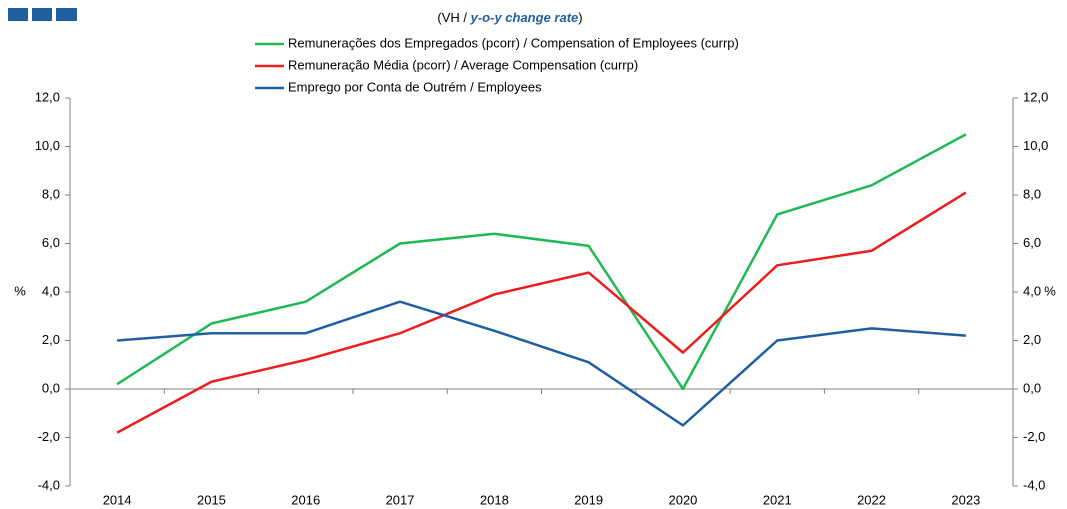  What do you see at coordinates (51, 387) in the screenshot?
I see `y-tick-label: 0,0` at bounding box center [51, 387].